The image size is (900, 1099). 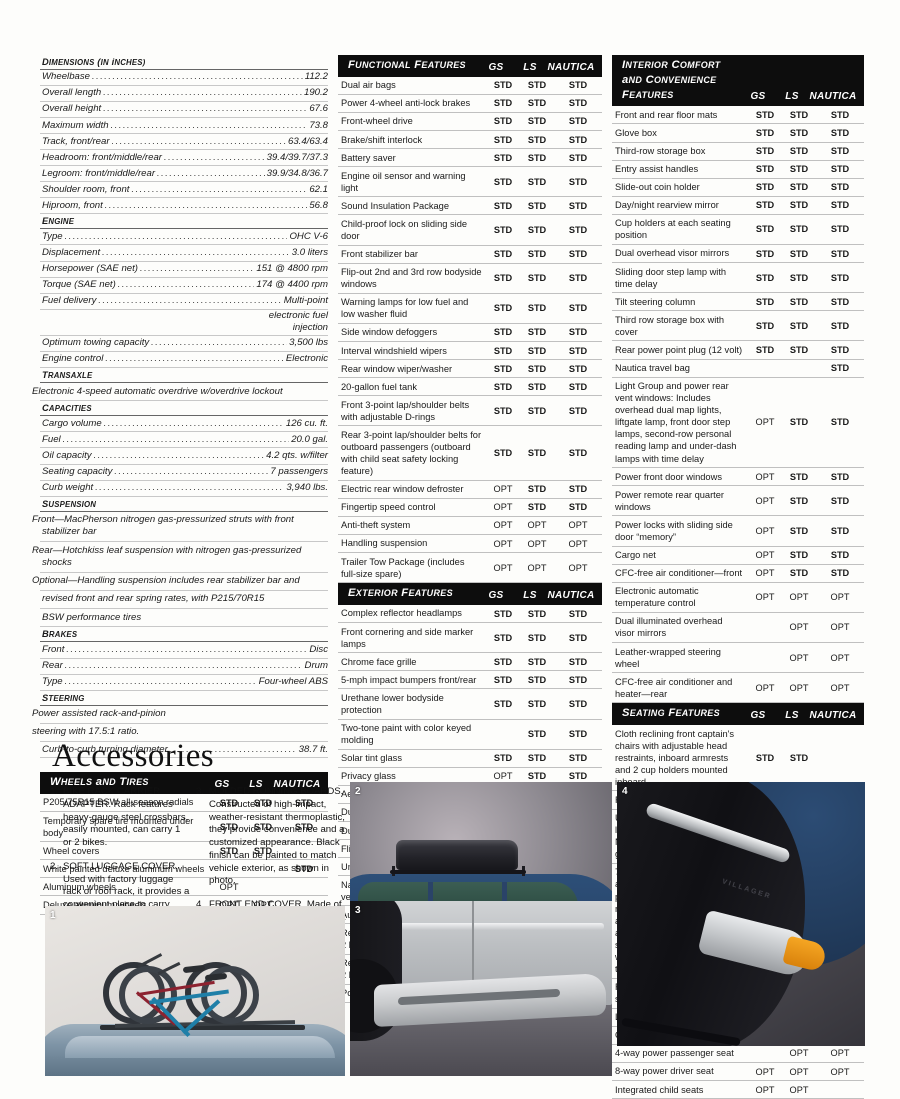 What do you see at coordinates (470, 333) in the screenshot?
I see `table-row: Side window defoggers STD STD STD` at bounding box center [470, 333].